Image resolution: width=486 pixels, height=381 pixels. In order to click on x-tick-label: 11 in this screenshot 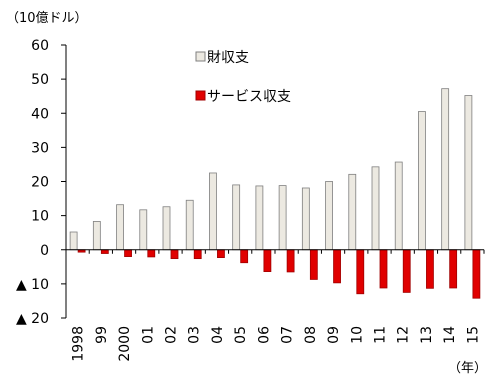, I will do `click(381, 335)`.